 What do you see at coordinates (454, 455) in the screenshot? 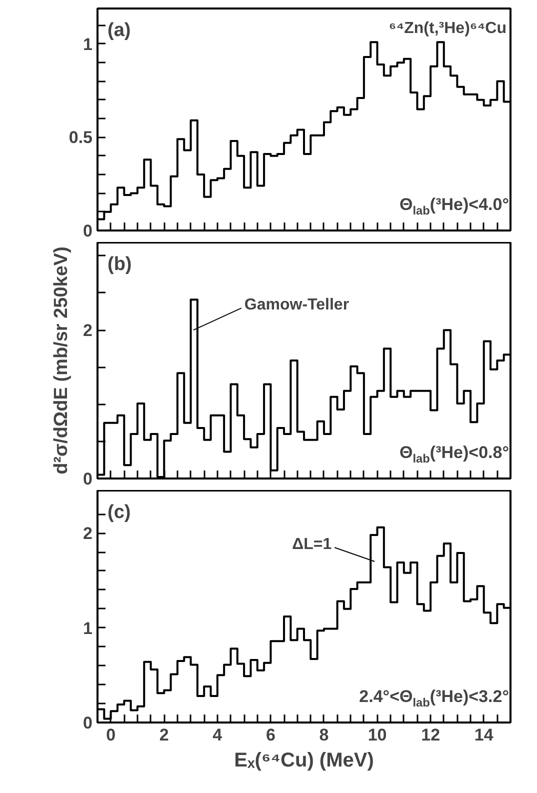
I see `annotation: Θ$_{lab}$(³He)<0.8°` at bounding box center [454, 455].